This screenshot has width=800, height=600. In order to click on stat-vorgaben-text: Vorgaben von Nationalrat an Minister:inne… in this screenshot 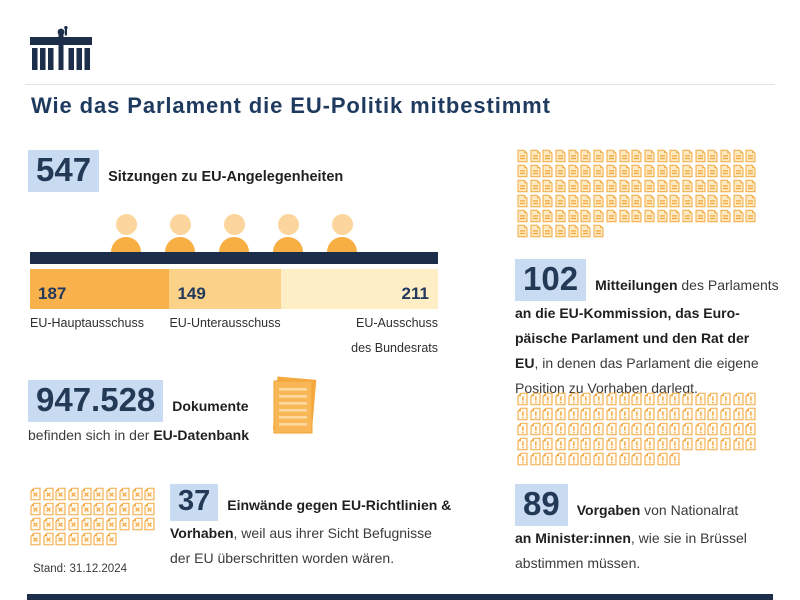, I will do `click(631, 536)`.